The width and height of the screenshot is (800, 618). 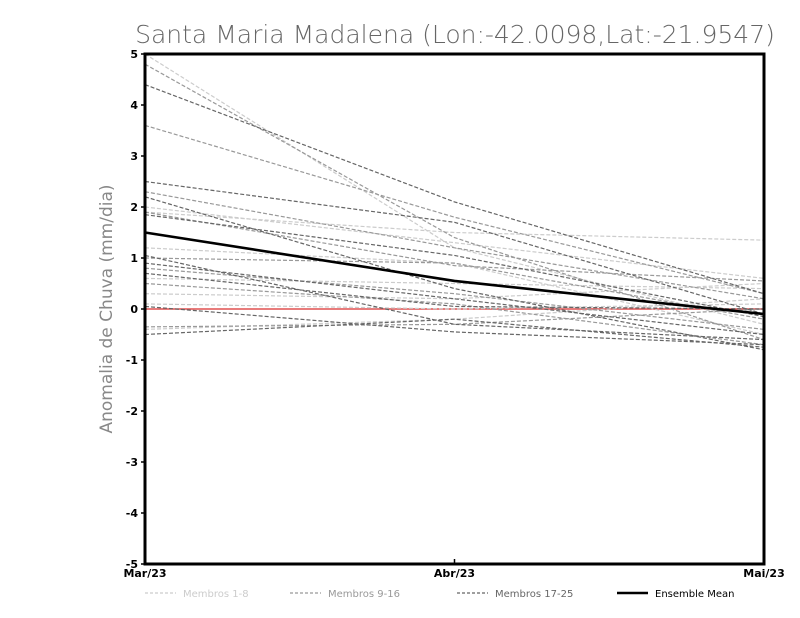 What do you see at coordinates (364, 594) in the screenshot?
I see `legend-label: Membros 9-16` at bounding box center [364, 594].